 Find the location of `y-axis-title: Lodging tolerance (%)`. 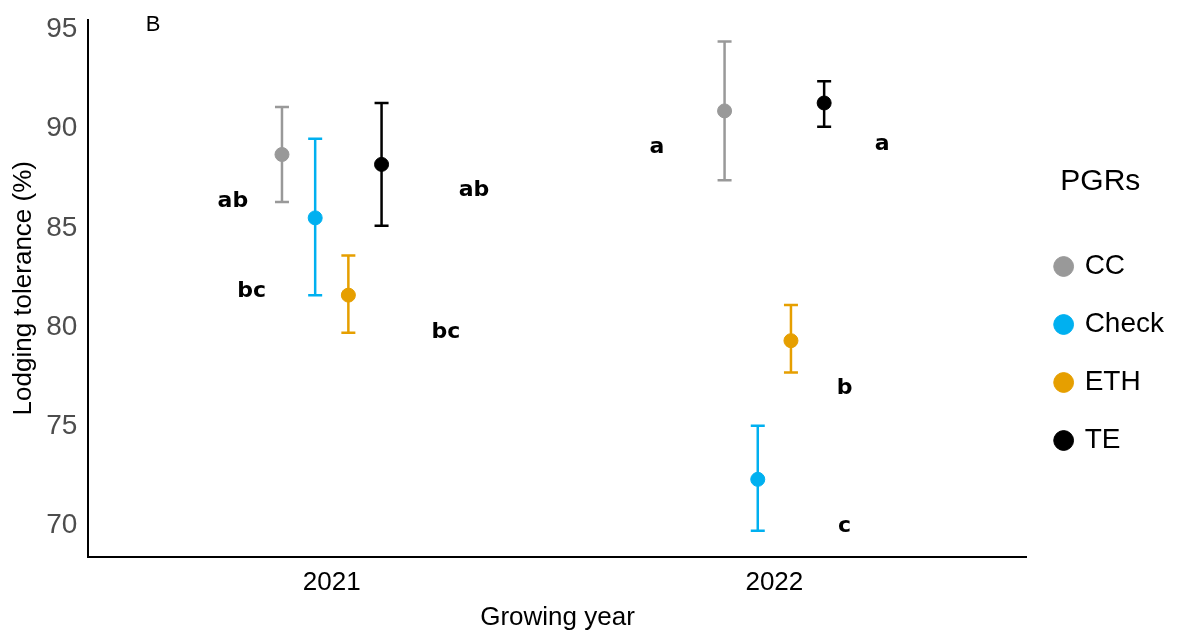

y-axis-title: Lodging tolerance (%) is located at coordinates (21, 288).